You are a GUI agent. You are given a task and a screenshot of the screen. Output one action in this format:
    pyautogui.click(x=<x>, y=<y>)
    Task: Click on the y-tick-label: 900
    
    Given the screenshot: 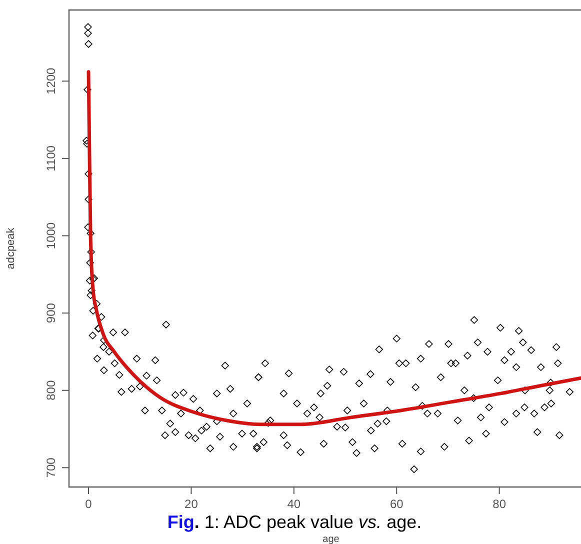 What is the action you would take?
    pyautogui.click(x=51, y=313)
    